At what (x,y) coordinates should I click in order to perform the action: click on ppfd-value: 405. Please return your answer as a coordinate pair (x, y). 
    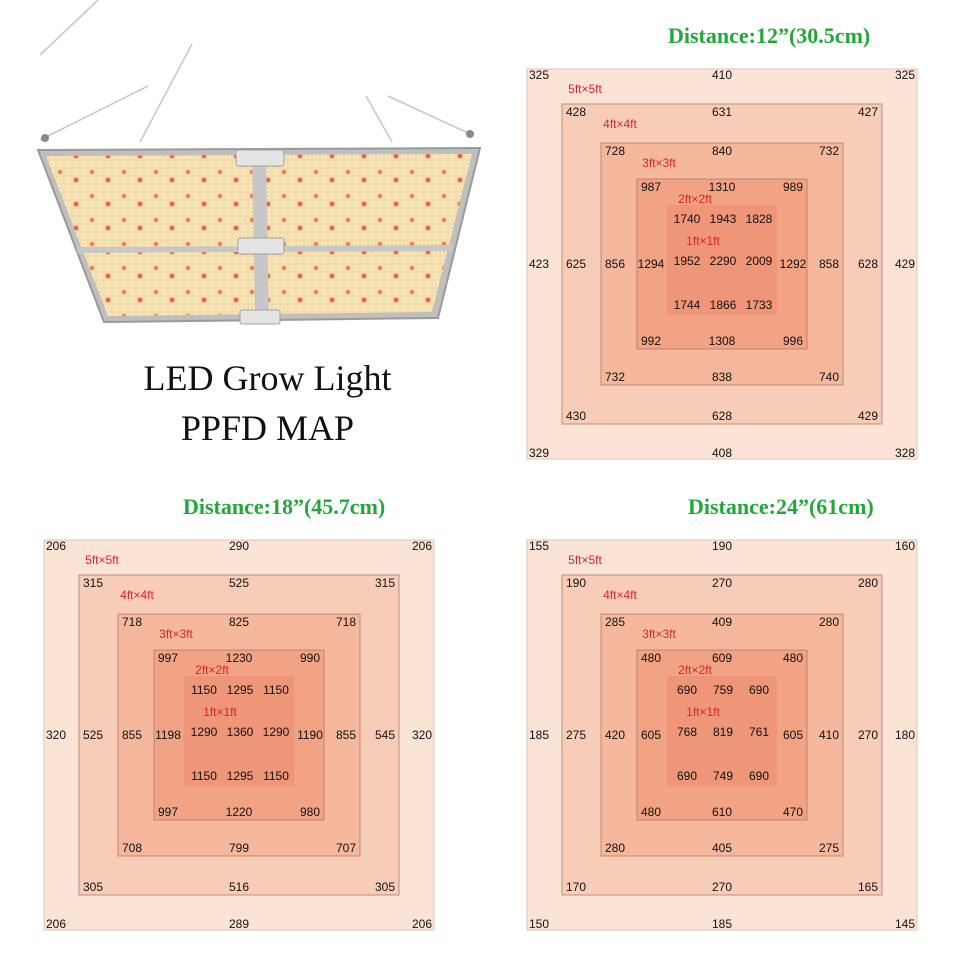
    Looking at the image, I should click on (722, 848).